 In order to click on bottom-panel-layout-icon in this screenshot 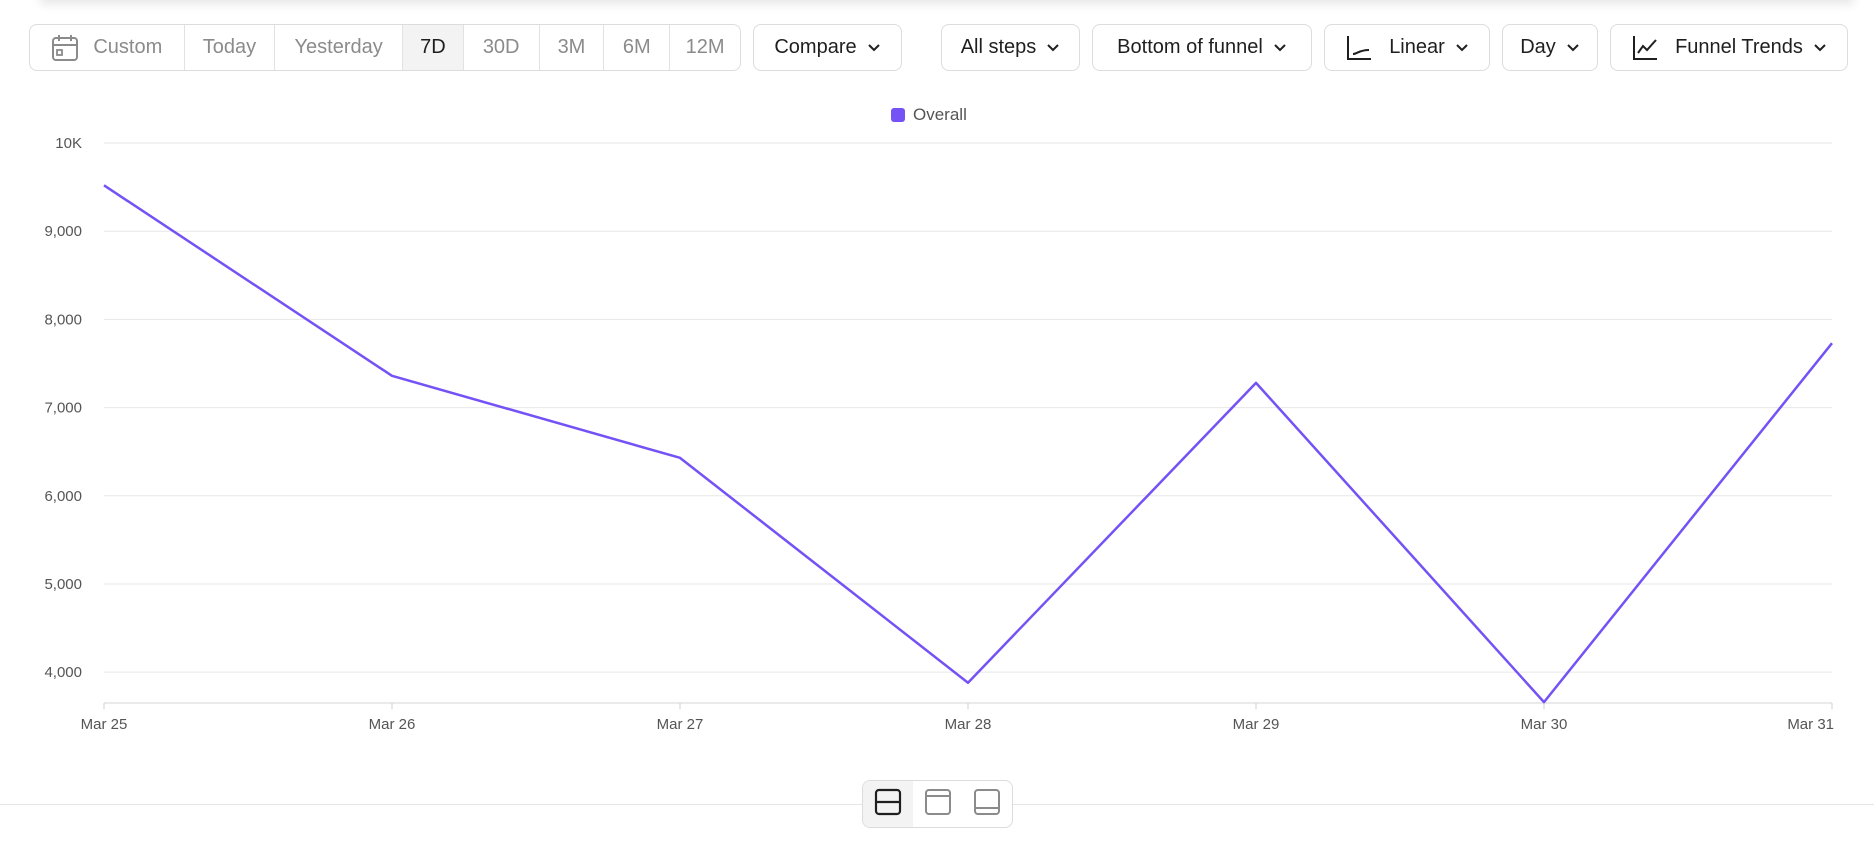, I will do `click(987, 804)`.